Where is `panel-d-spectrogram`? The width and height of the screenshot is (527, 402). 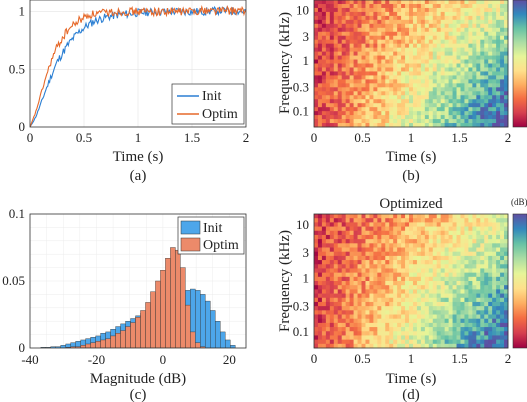 panel-d-spectrogram is located at coordinates (411, 281).